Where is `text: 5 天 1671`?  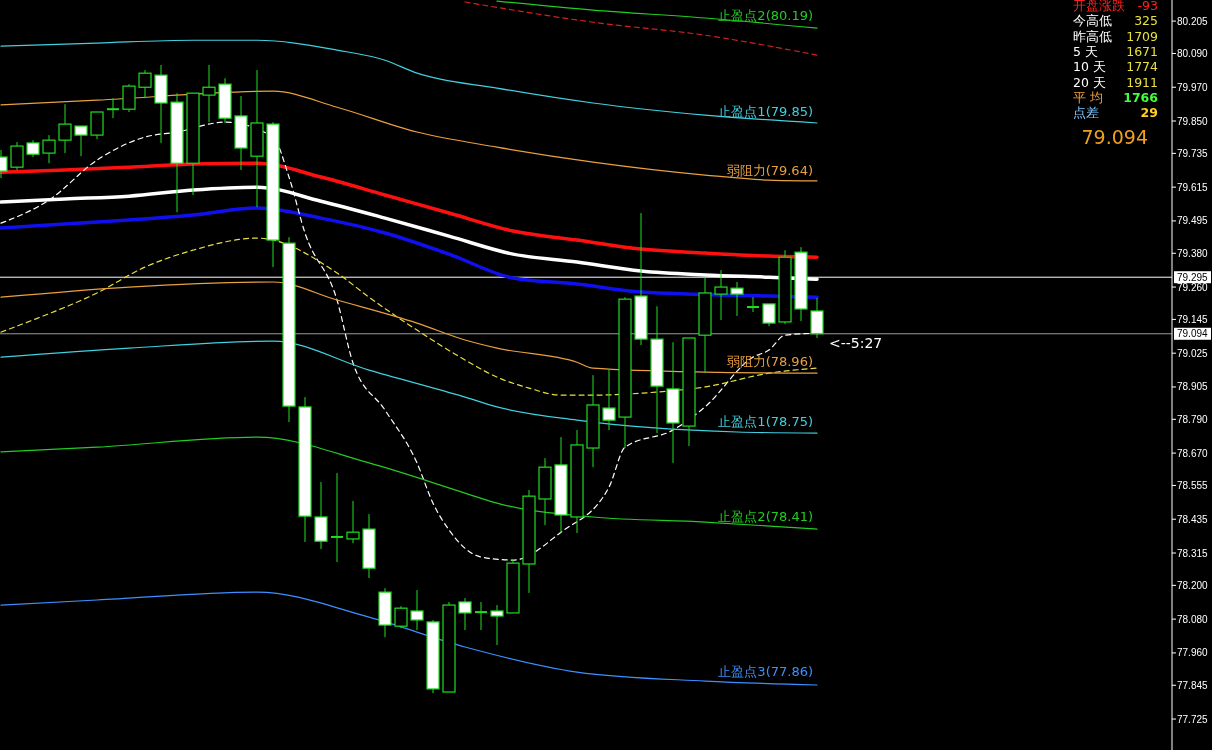 text: 5 天 1671 is located at coordinates (1115, 51).